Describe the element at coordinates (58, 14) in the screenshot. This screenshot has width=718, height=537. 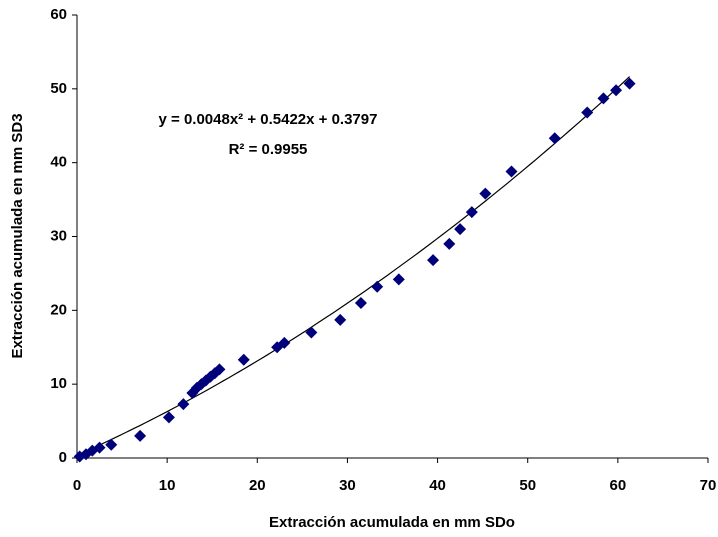
I see `y-tick-label: 60` at that location.